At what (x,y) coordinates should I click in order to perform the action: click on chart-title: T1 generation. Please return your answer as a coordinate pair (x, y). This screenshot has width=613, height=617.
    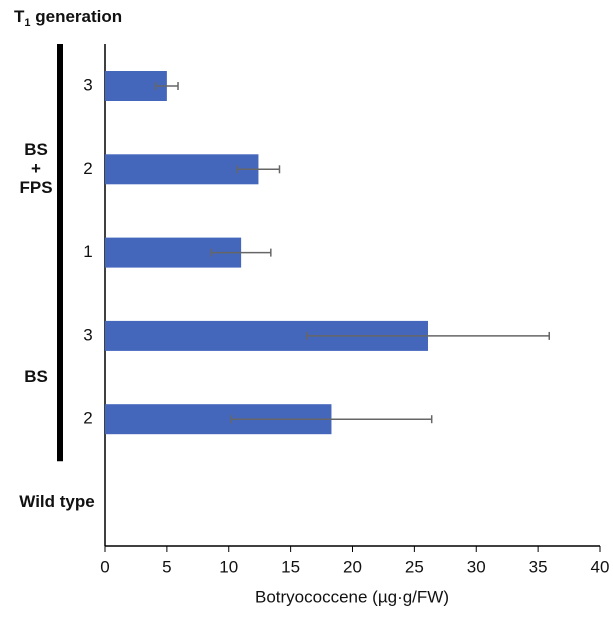
    Looking at the image, I should click on (68, 17).